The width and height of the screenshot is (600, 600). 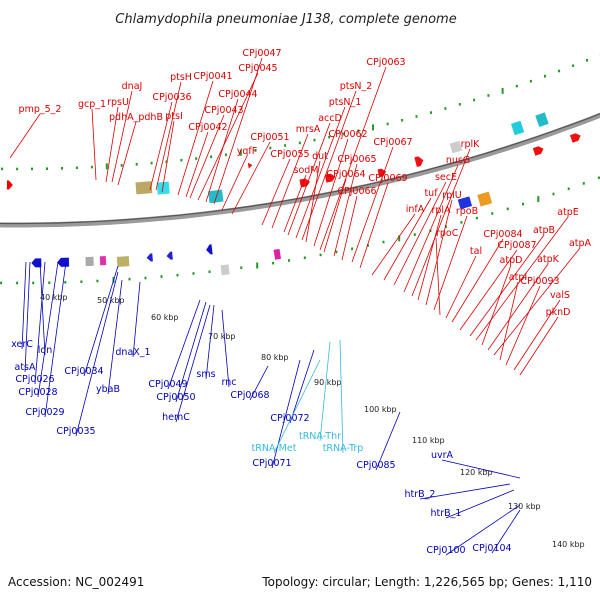 I want to click on kbp-label: 110 kbp, so click(x=428, y=440).